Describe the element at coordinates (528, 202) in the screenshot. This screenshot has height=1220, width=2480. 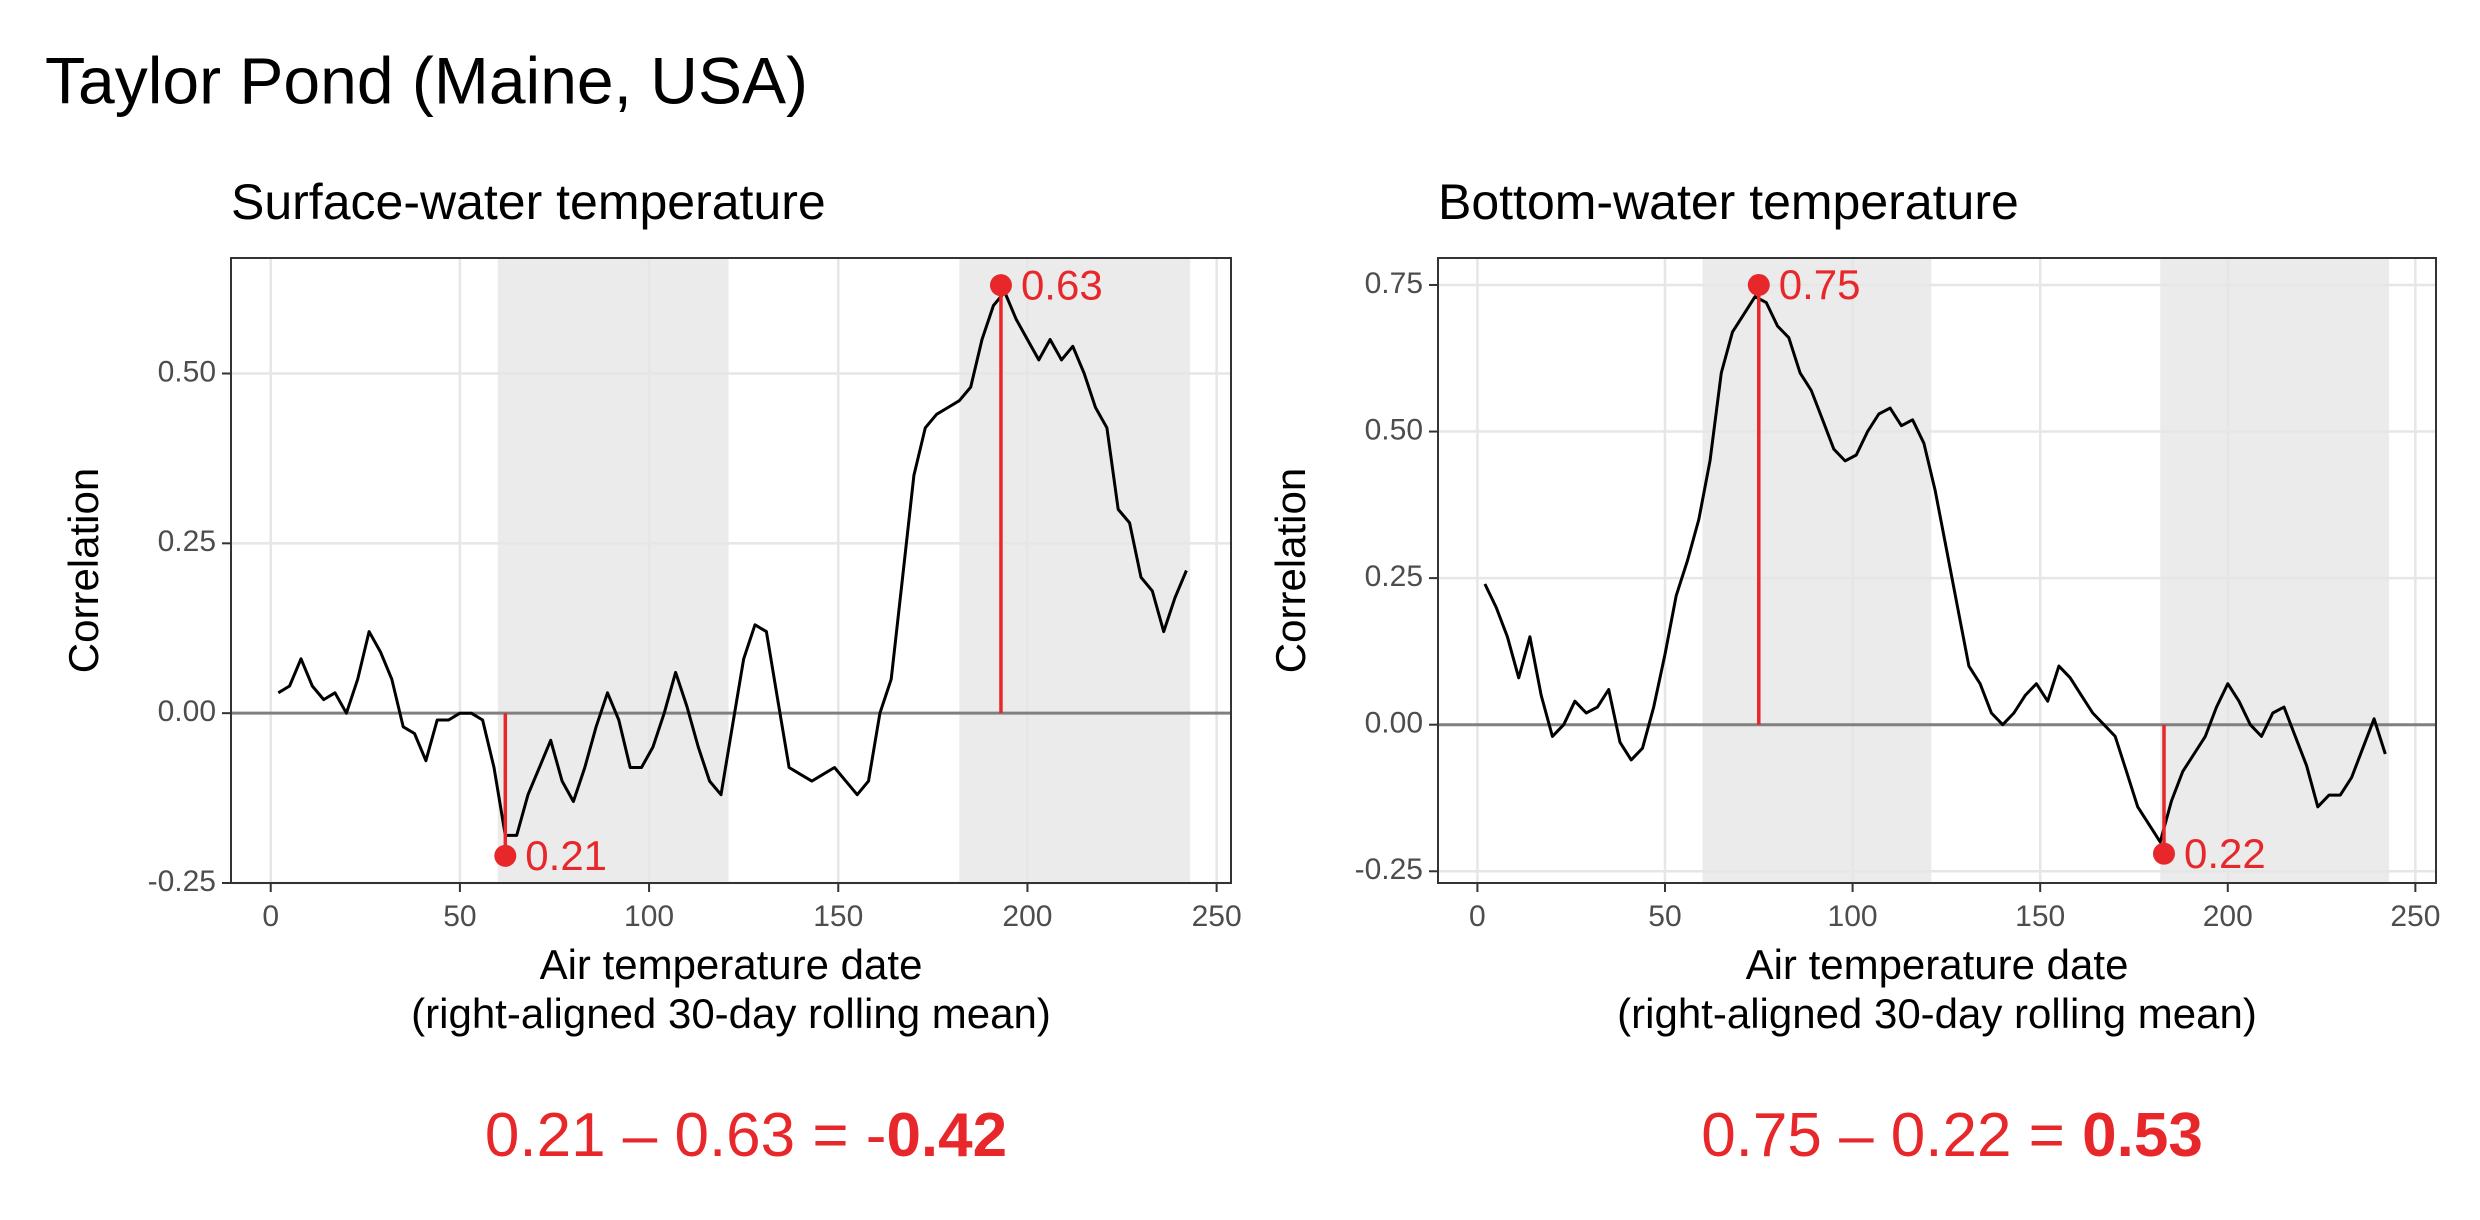
I see `chart-title: Surface-water temperature` at that location.